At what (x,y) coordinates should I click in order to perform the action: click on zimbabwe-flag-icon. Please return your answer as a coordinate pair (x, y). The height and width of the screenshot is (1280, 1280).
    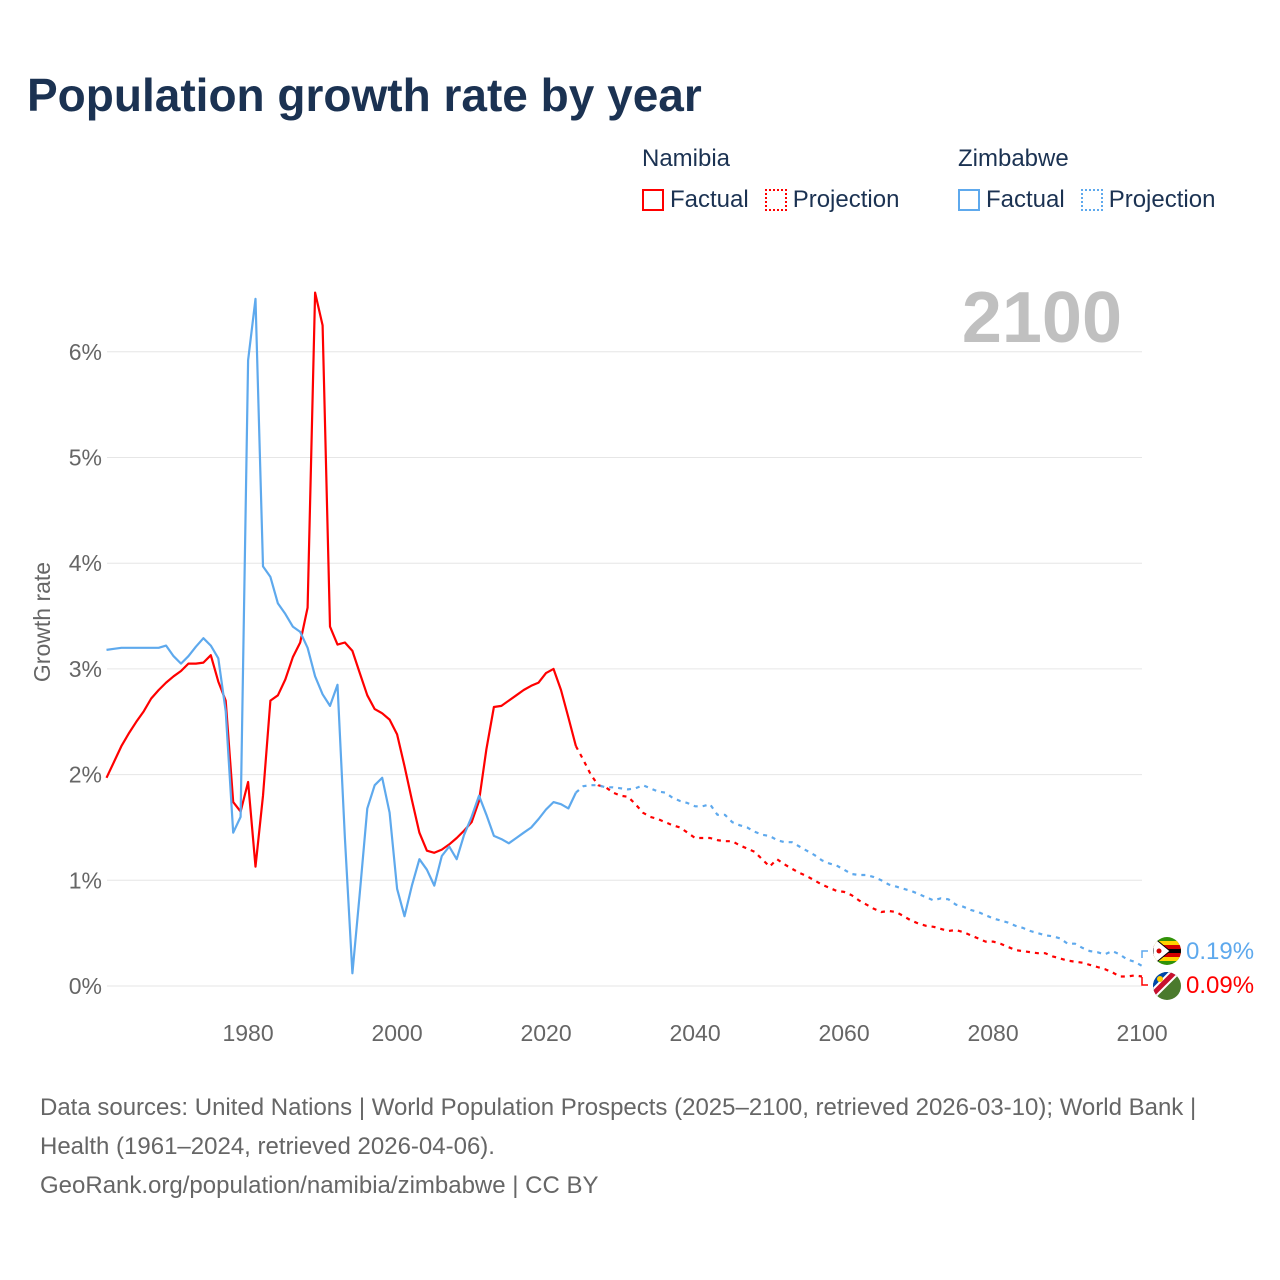
    Looking at the image, I should click on (1167, 951).